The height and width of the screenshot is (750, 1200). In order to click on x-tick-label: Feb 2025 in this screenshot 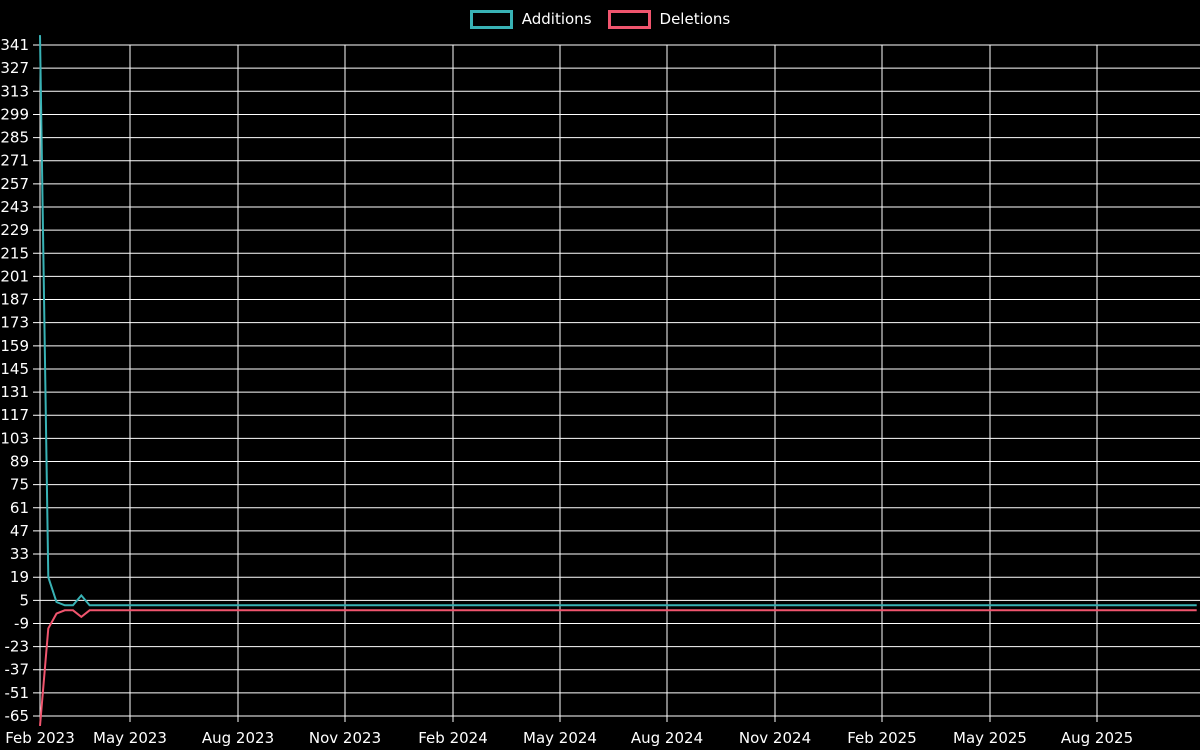, I will do `click(882, 738)`.